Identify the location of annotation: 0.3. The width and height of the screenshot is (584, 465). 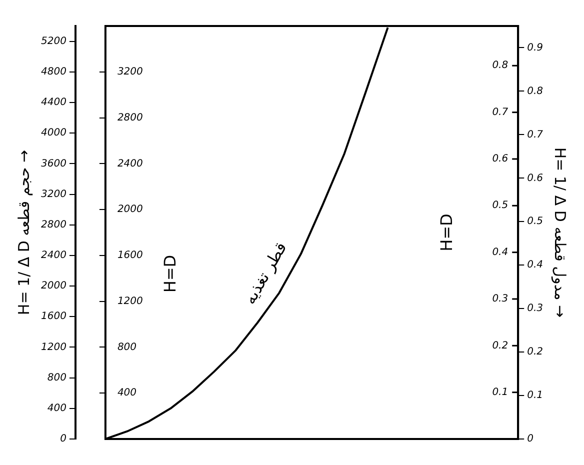
(500, 299).